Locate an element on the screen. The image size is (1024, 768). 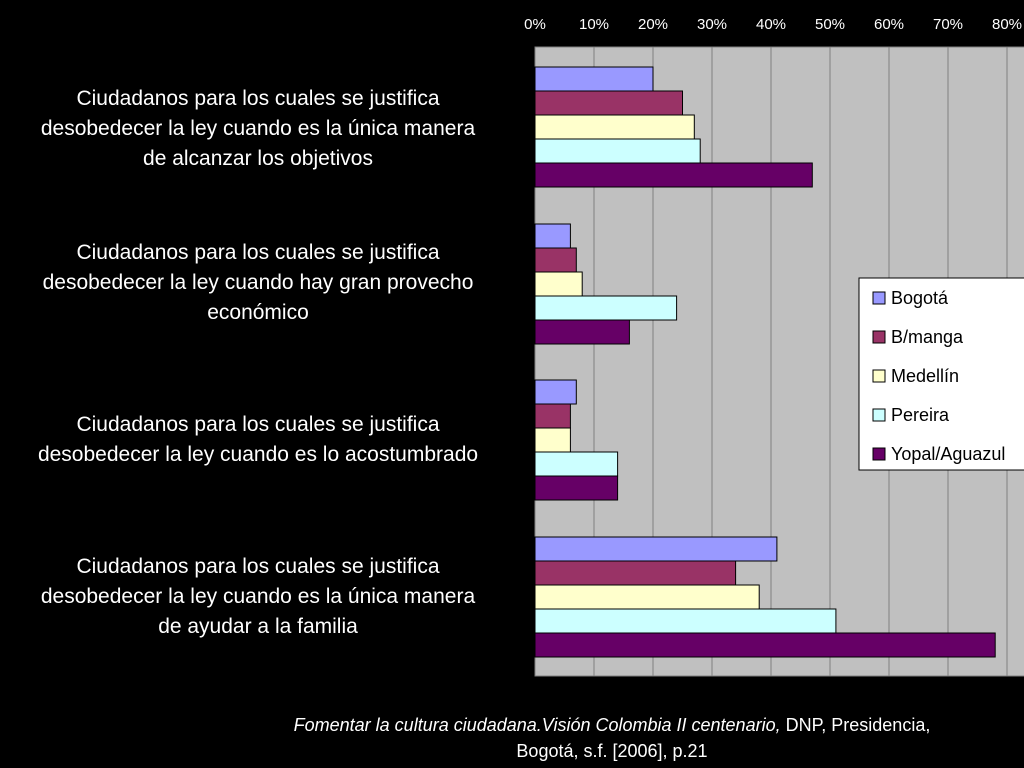
x-tick-label: 40% is located at coordinates (771, 24).